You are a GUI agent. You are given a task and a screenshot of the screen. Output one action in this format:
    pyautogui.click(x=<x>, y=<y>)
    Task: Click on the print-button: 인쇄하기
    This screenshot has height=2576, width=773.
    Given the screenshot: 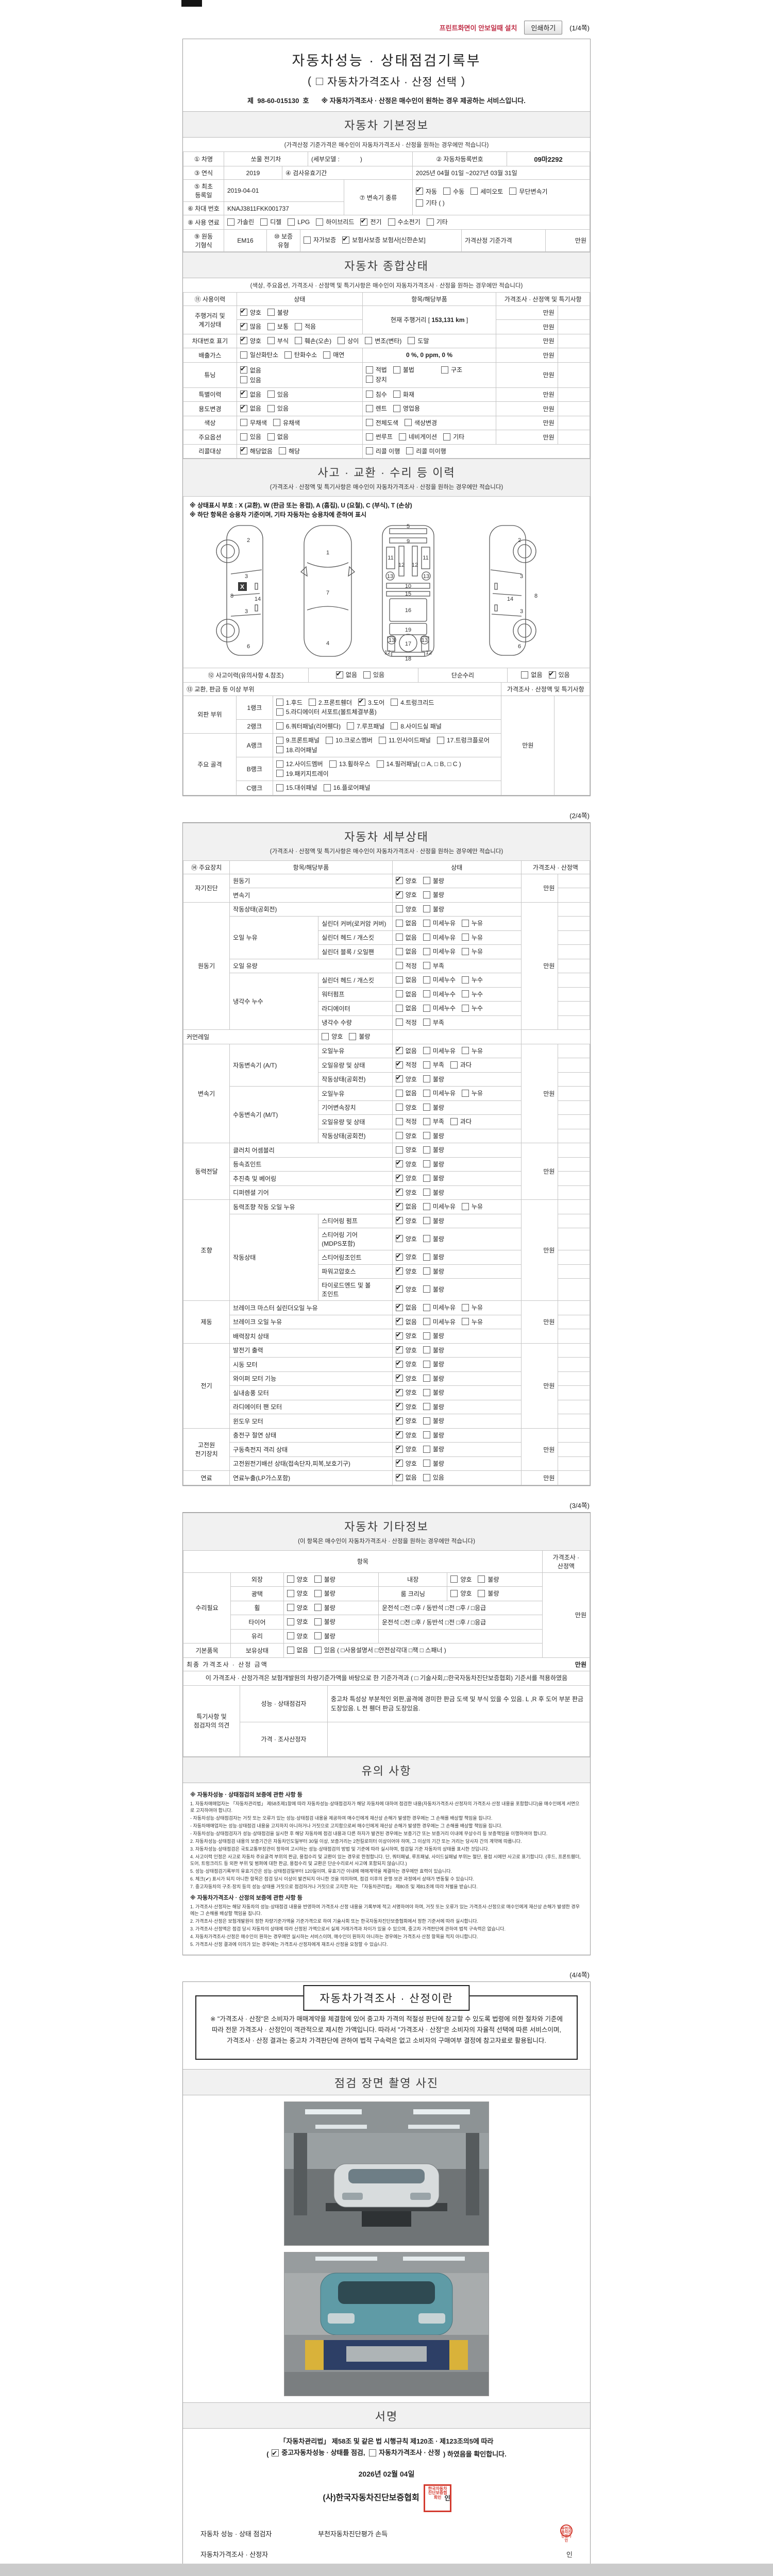 What is the action you would take?
    pyautogui.click(x=543, y=28)
    